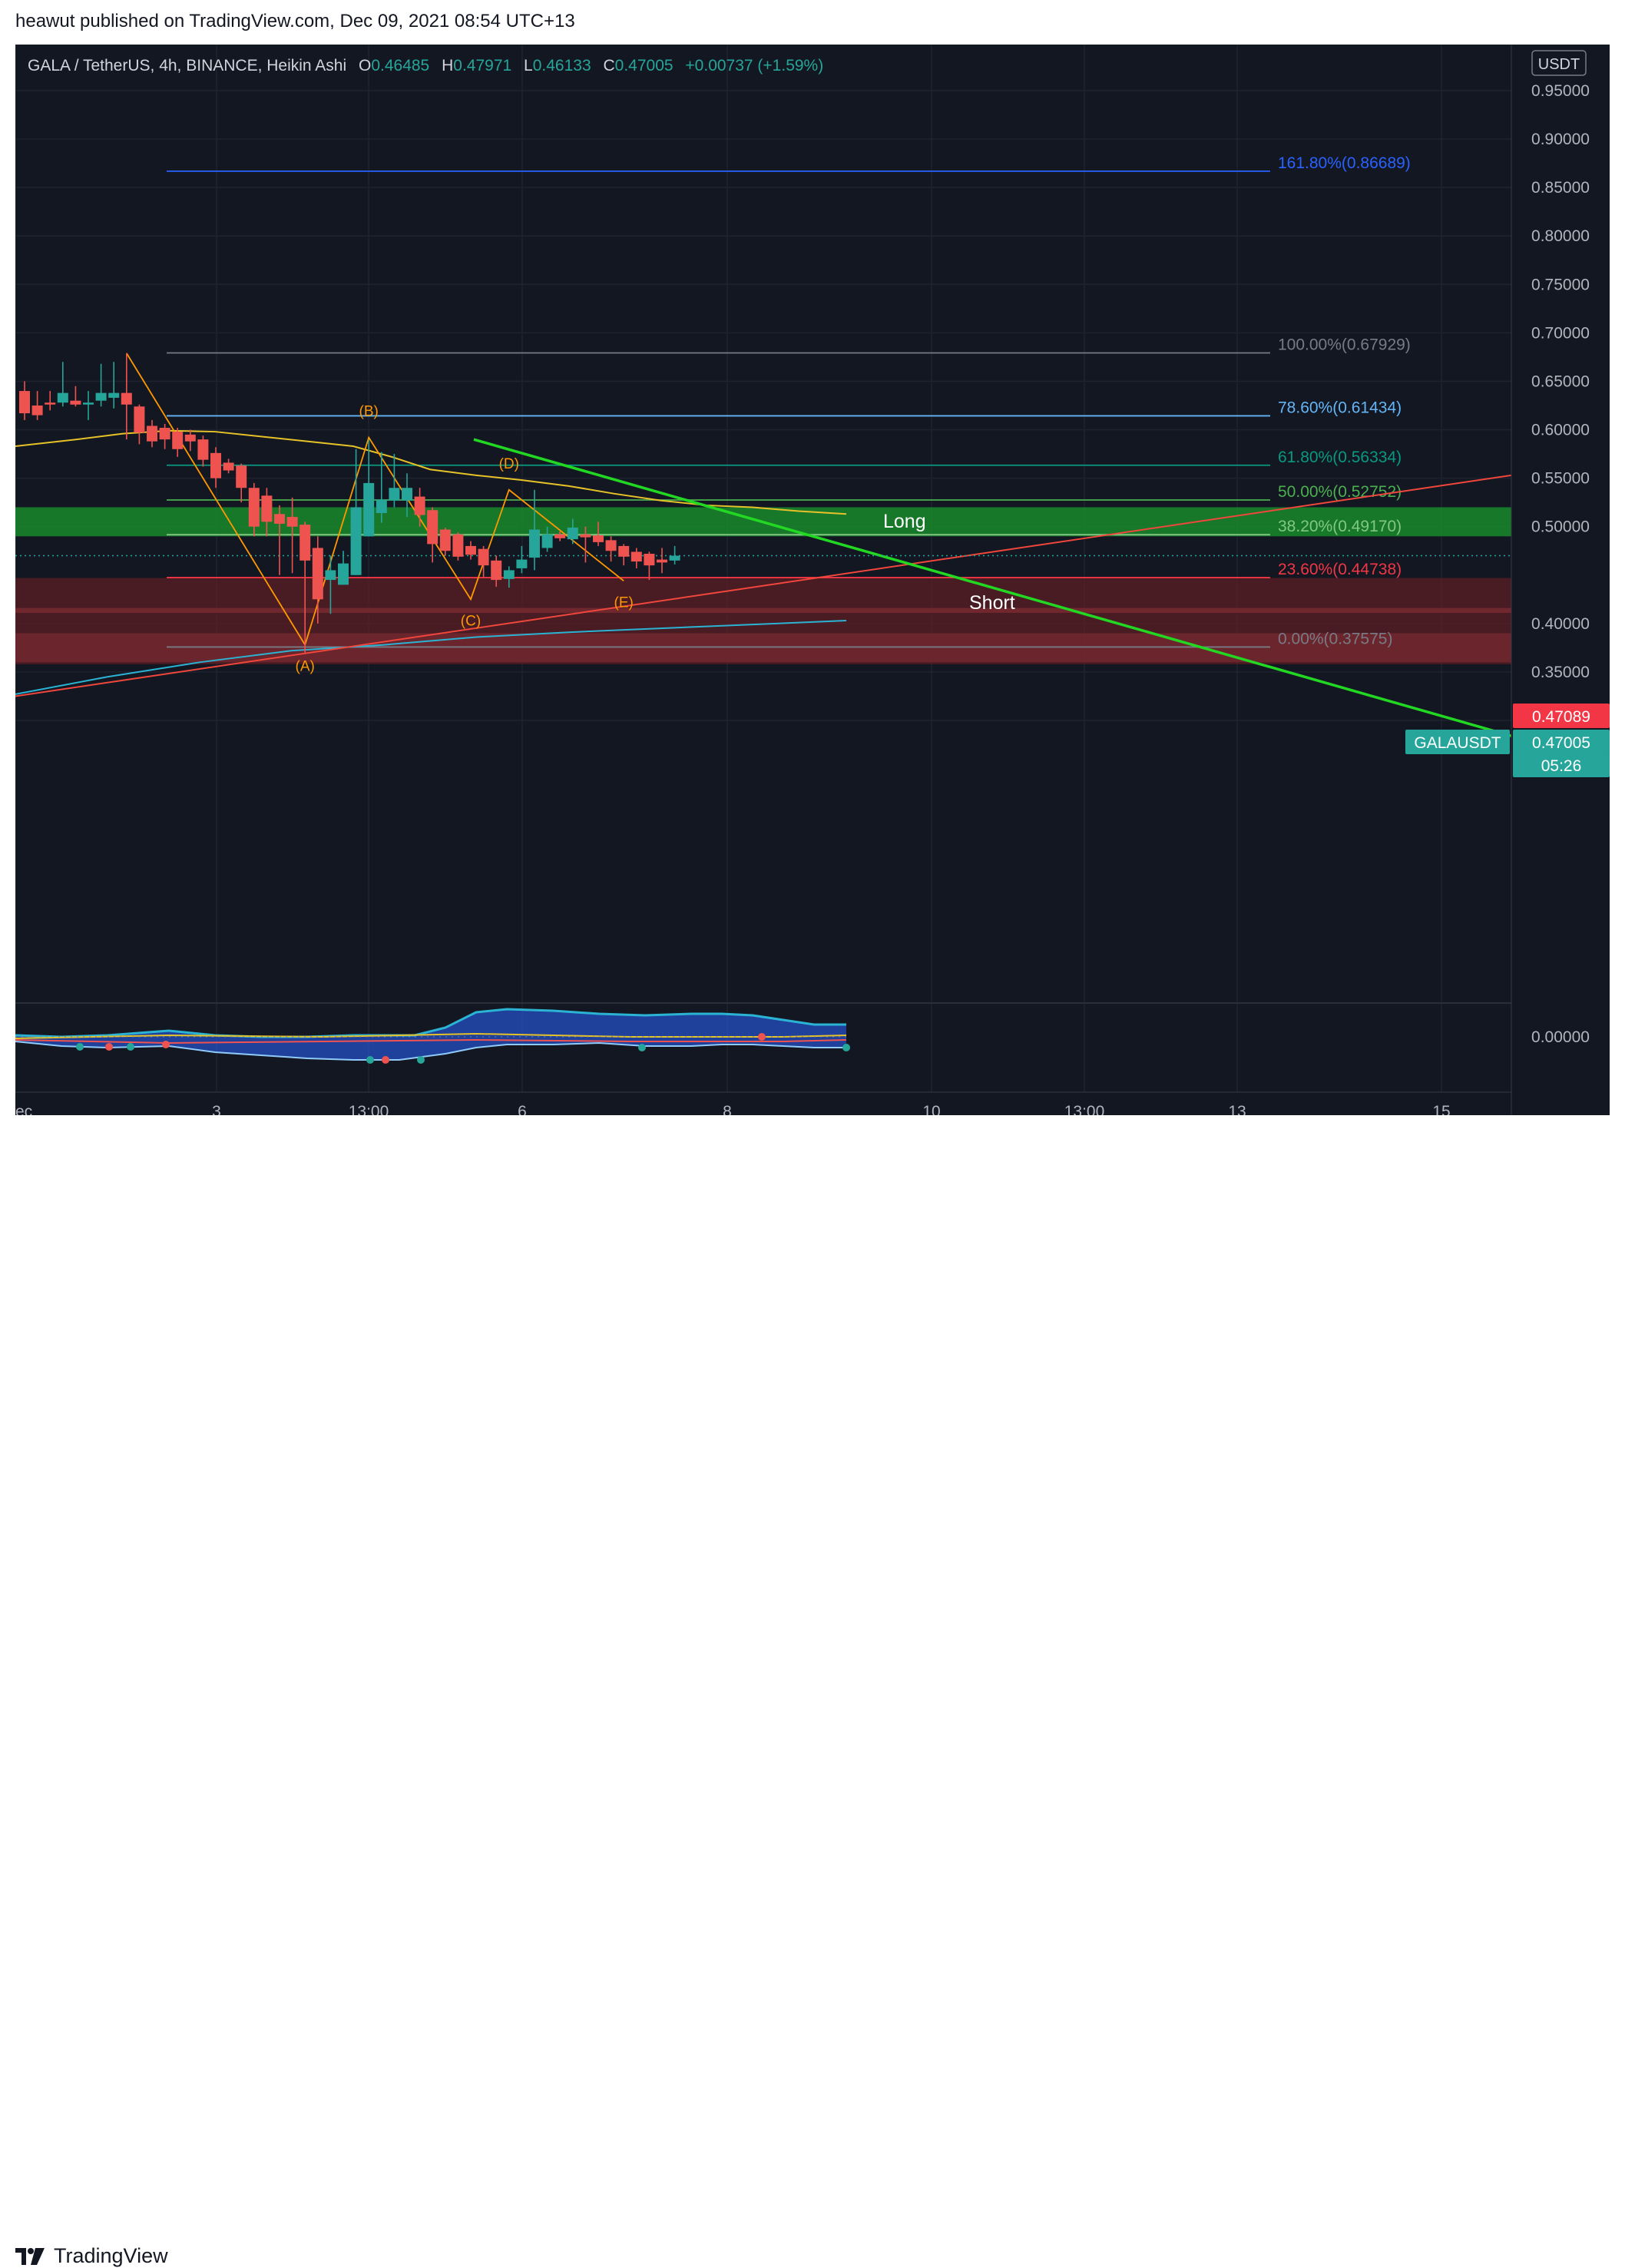  What do you see at coordinates (754, 65) in the screenshot?
I see `legend-change: +0.00737 (+1.59%)` at bounding box center [754, 65].